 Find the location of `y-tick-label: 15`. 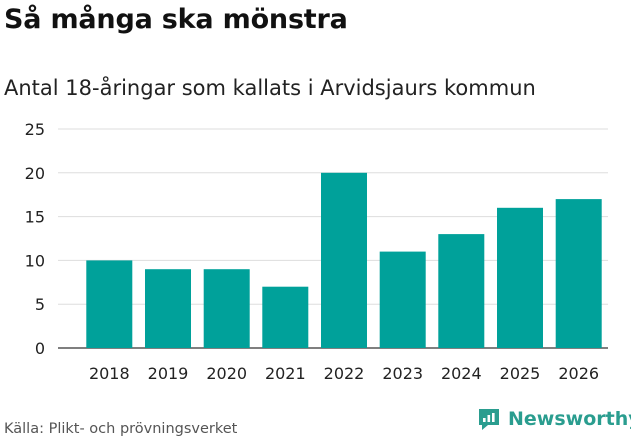

y-tick-label: 15 is located at coordinates (35, 217).